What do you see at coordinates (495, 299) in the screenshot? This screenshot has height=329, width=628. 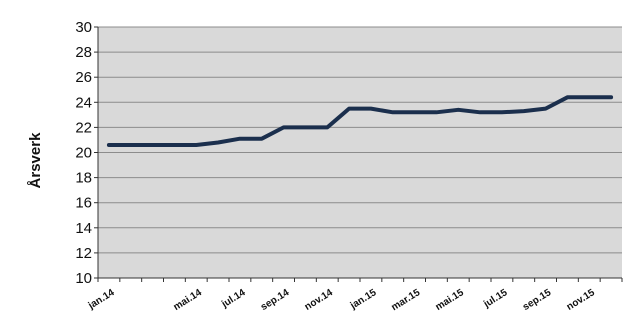 I see `x-tick-label-jul.15: jul.15` at bounding box center [495, 299].